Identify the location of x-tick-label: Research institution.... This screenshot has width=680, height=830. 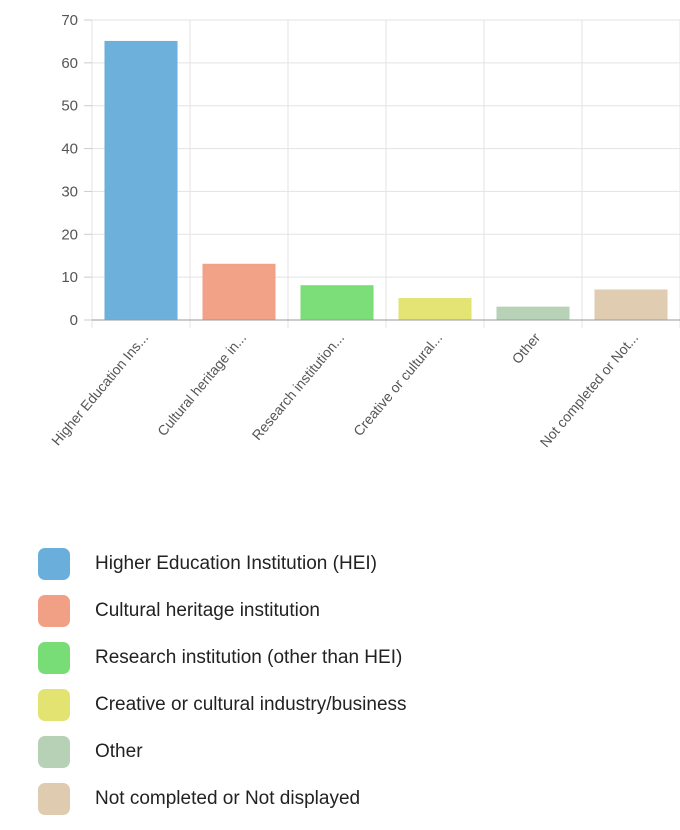
(298, 386).